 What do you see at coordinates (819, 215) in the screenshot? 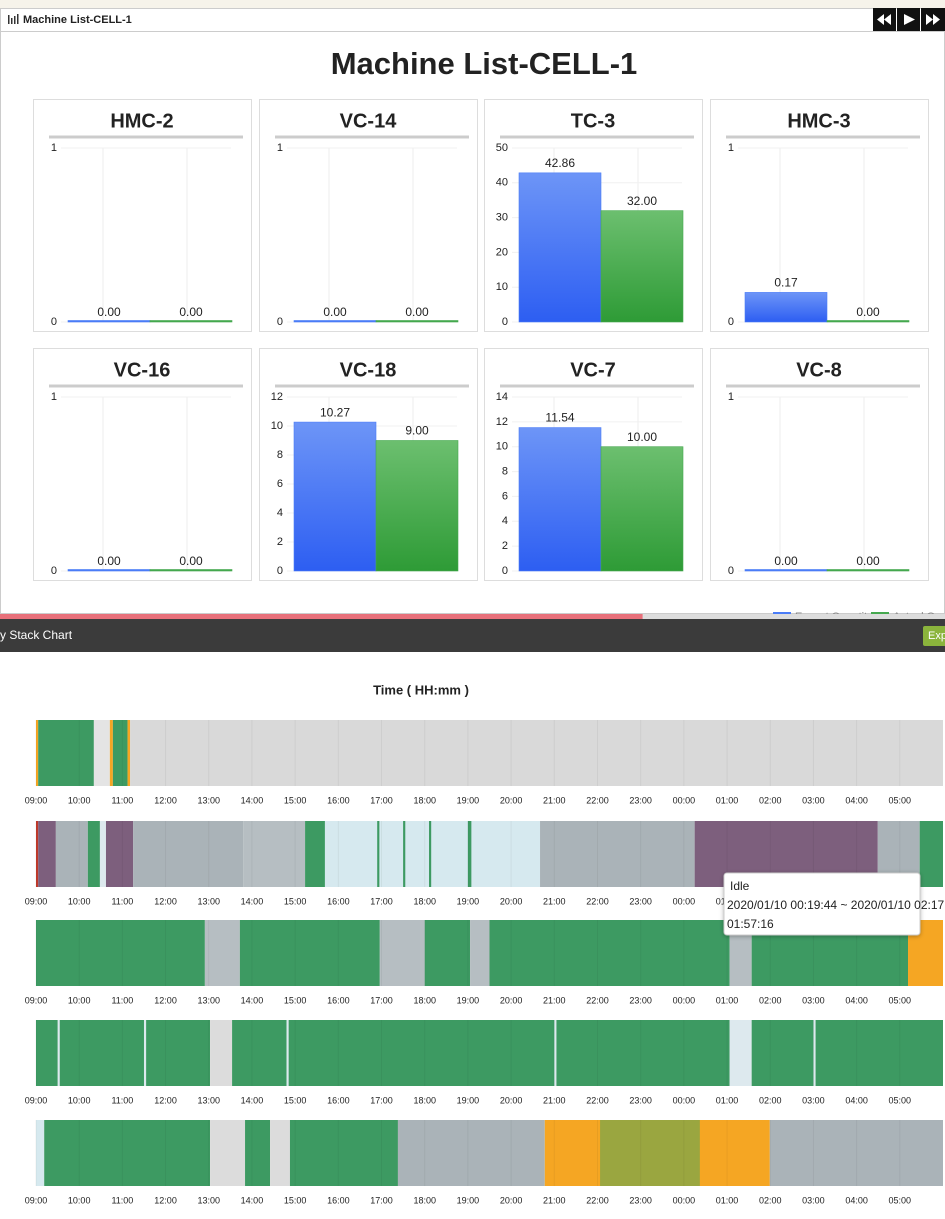
I see `bar-chart: HMC-3 0 1 0.17 0.00` at bounding box center [819, 215].